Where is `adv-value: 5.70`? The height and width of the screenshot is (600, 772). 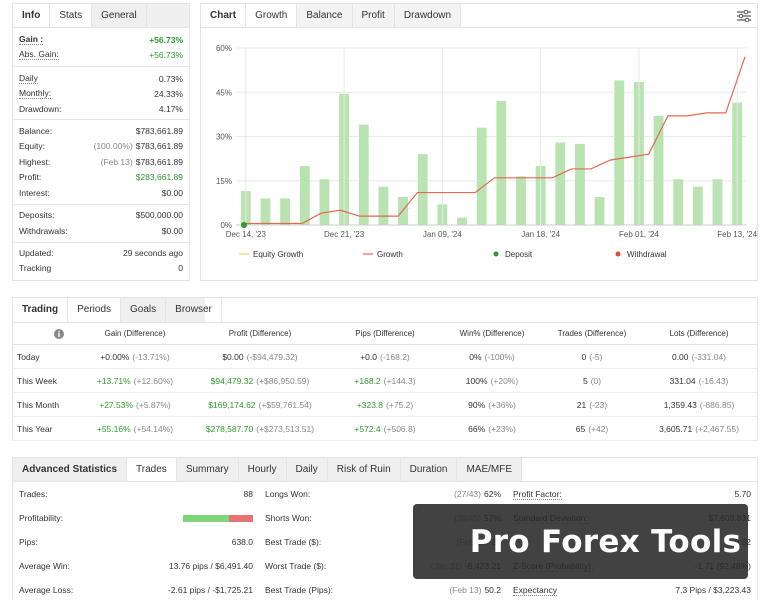 adv-value: 5.70 is located at coordinates (742, 494).